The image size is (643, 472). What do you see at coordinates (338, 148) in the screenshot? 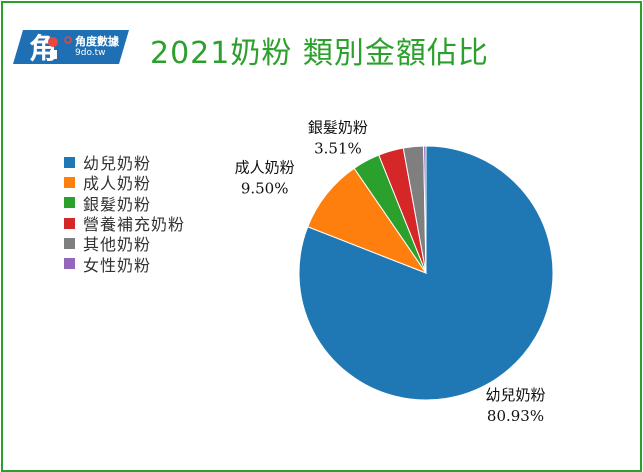
I see `slice-value-label: 3.51%` at bounding box center [338, 148].